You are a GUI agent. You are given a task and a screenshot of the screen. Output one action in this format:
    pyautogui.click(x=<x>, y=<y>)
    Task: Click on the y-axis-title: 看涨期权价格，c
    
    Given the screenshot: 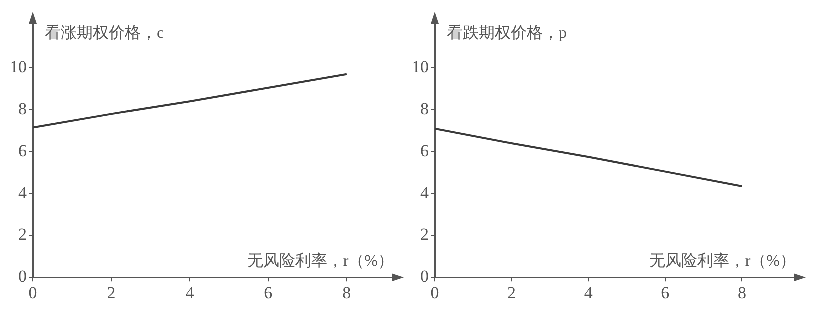 What is the action you would take?
    pyautogui.click(x=104, y=33)
    